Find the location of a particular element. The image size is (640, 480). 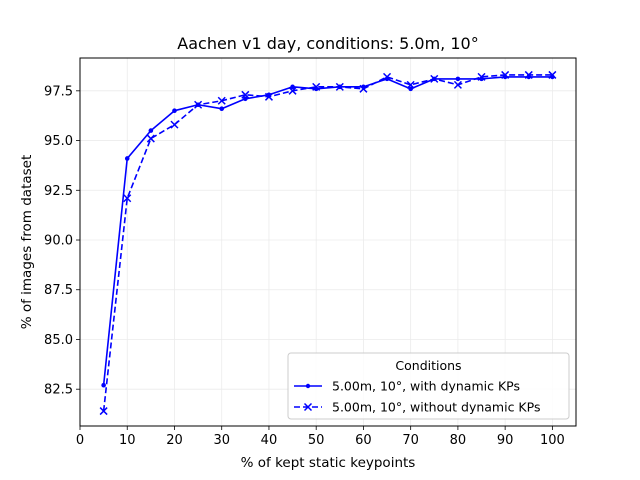

y-tick-label: 95.0 is located at coordinates (58, 141).